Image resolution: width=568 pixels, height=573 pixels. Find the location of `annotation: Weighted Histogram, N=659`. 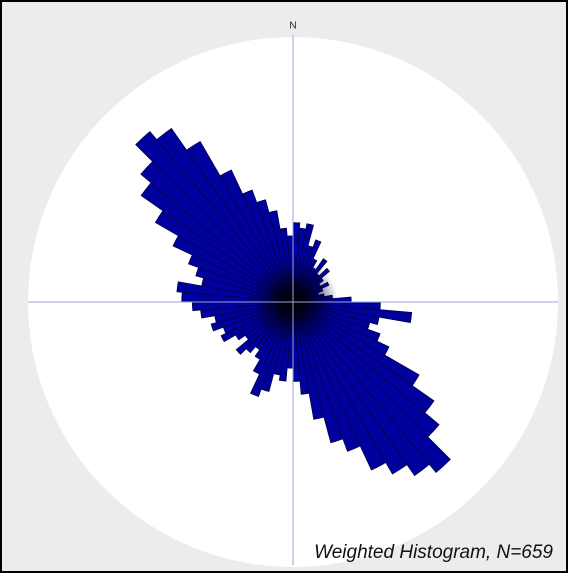

annotation: Weighted Histogram, N=659 is located at coordinates (433, 552).